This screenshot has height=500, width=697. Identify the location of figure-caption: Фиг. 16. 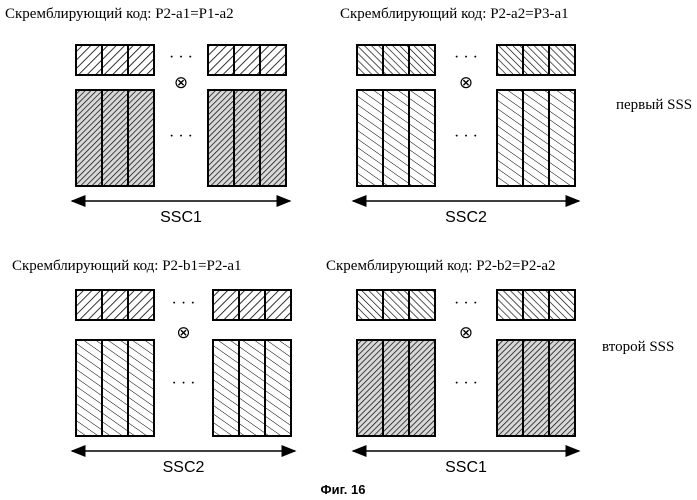
(343, 489).